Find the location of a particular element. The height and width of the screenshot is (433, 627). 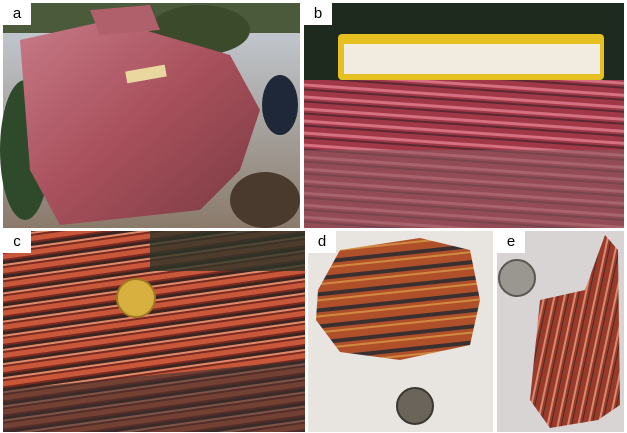

notebook is located at coordinates (146, 74).